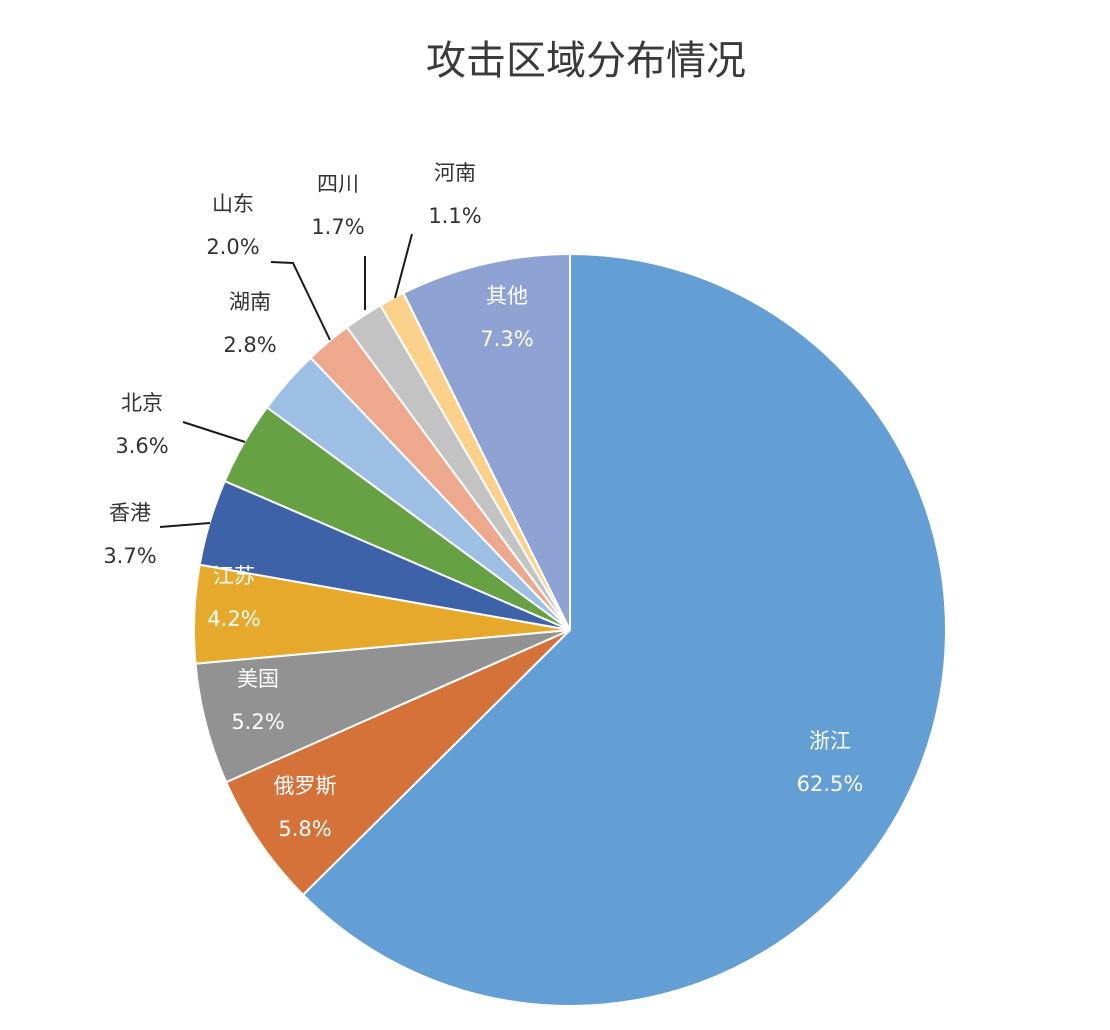 This screenshot has height=1030, width=1110. I want to click on slice-name-label-7: 湖南, so click(250, 302).